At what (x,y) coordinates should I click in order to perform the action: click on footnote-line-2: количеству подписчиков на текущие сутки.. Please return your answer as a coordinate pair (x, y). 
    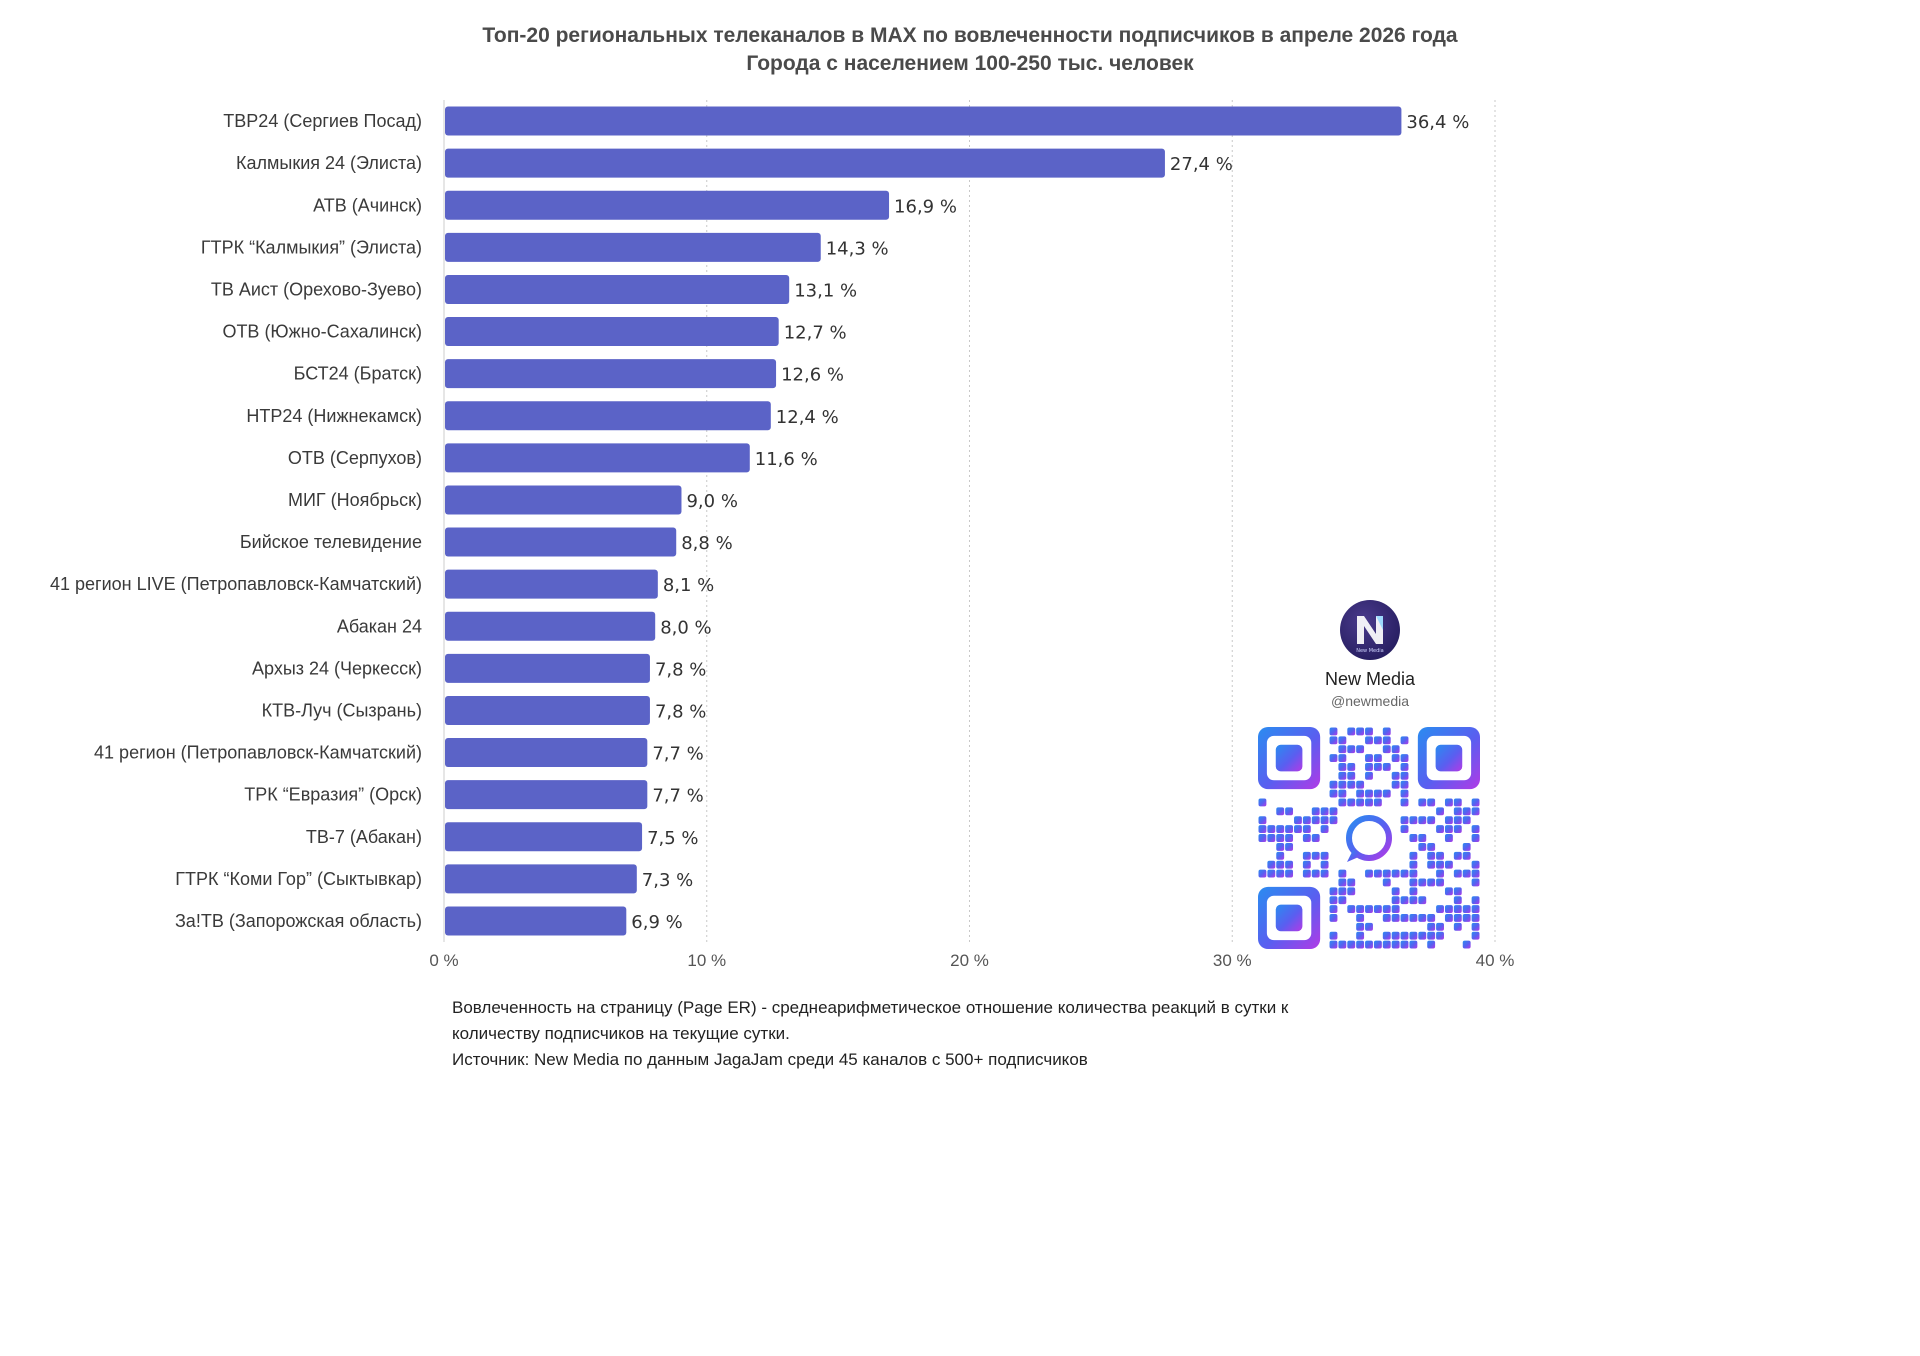
    Looking at the image, I should click on (621, 1033).